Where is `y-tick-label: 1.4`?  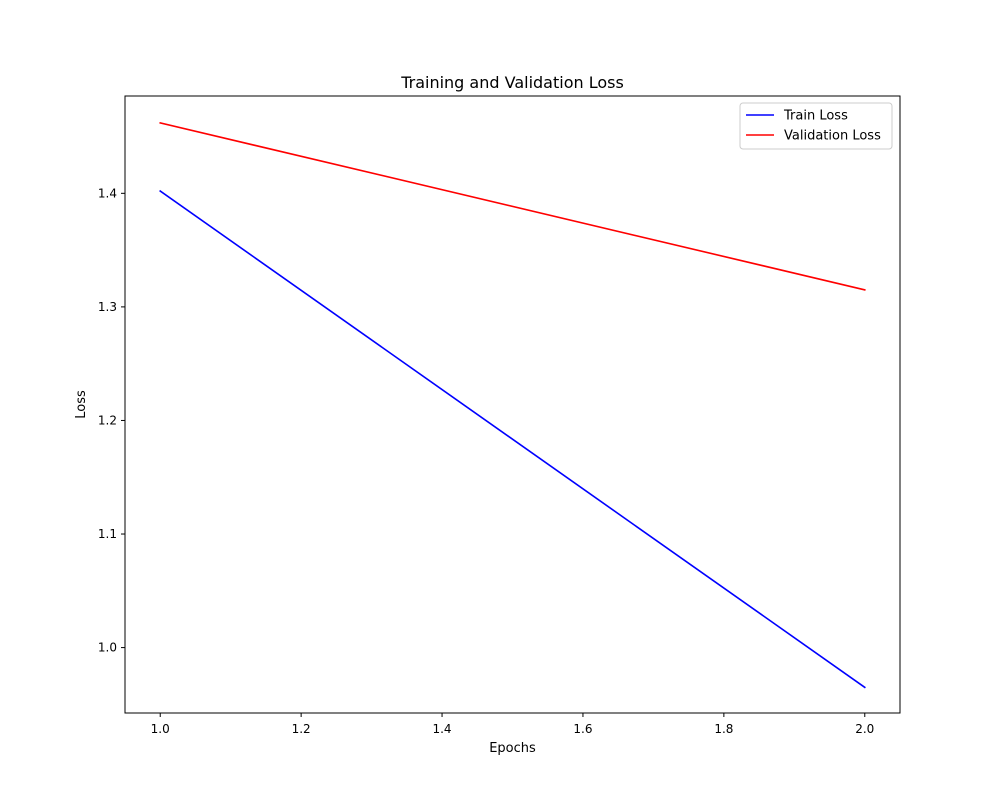
y-tick-label: 1.4 is located at coordinates (107, 193).